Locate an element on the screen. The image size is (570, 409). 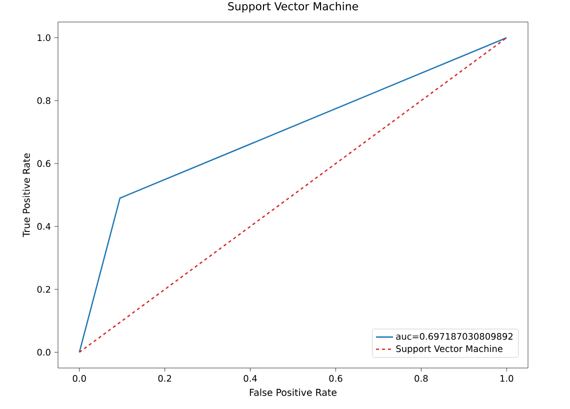
x-axis-title: False Positive Rate is located at coordinates (293, 392).